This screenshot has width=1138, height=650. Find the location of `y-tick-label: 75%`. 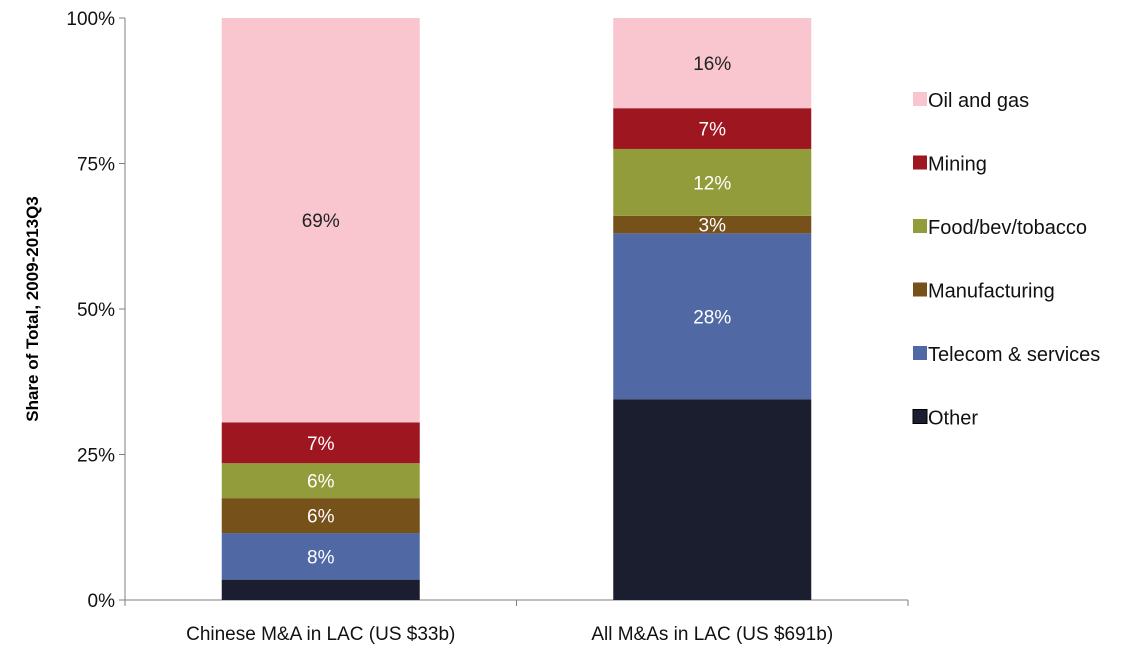

y-tick-label: 75% is located at coordinates (96, 165).